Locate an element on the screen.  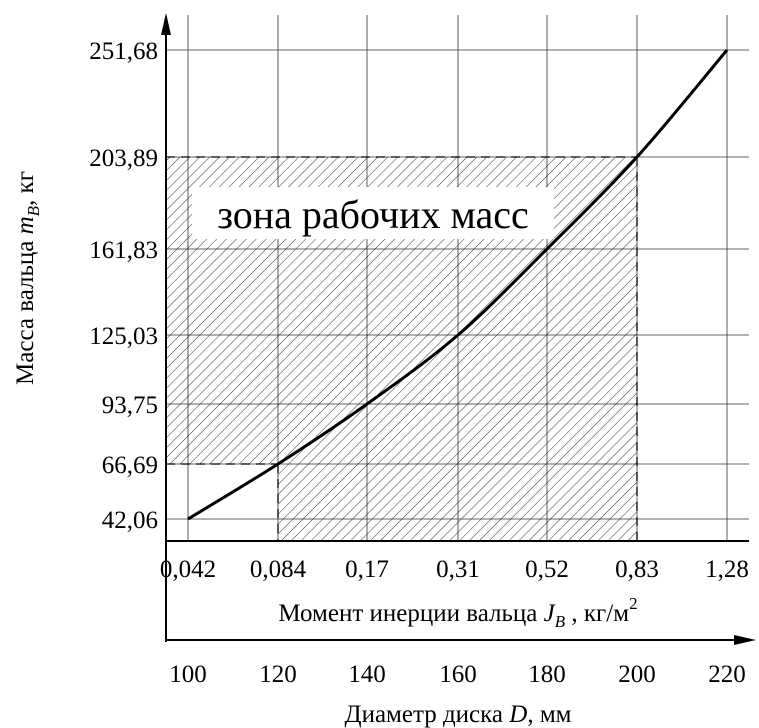
inertia-tick-label: 0,17 is located at coordinates (367, 569).